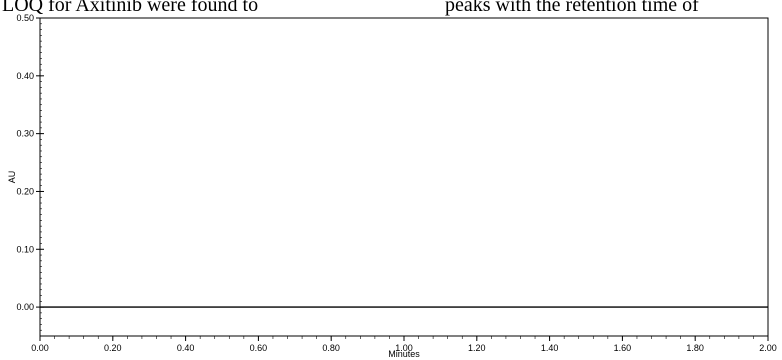 Image resolution: width=782 pixels, height=360 pixels. I want to click on x-tick-label: 0.20, so click(113, 348).